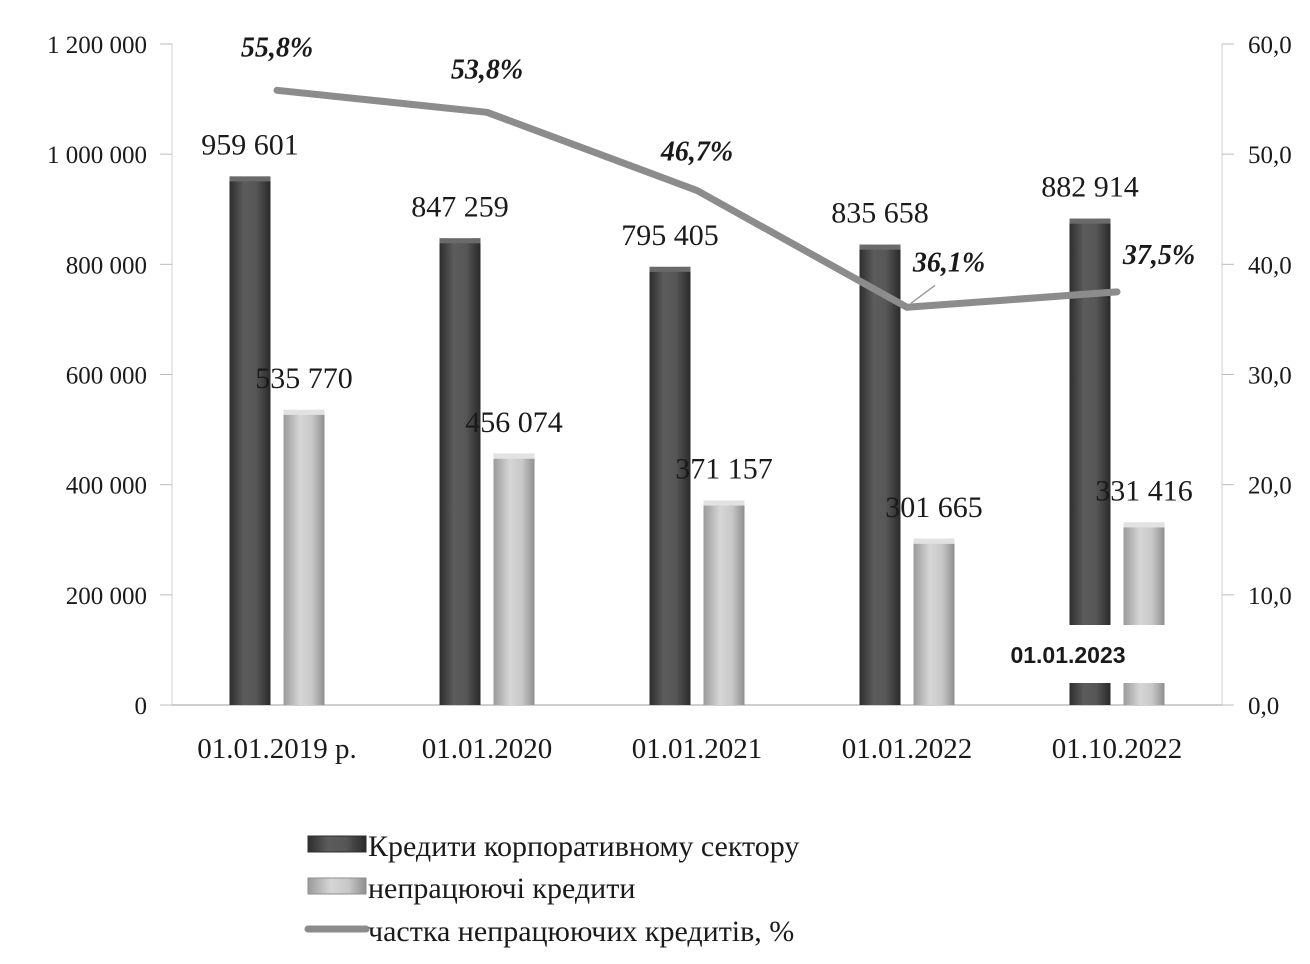 This screenshot has width=1310, height=964. What do you see at coordinates (923, 294) in the screenshot?
I see `share-label-leader` at bounding box center [923, 294].